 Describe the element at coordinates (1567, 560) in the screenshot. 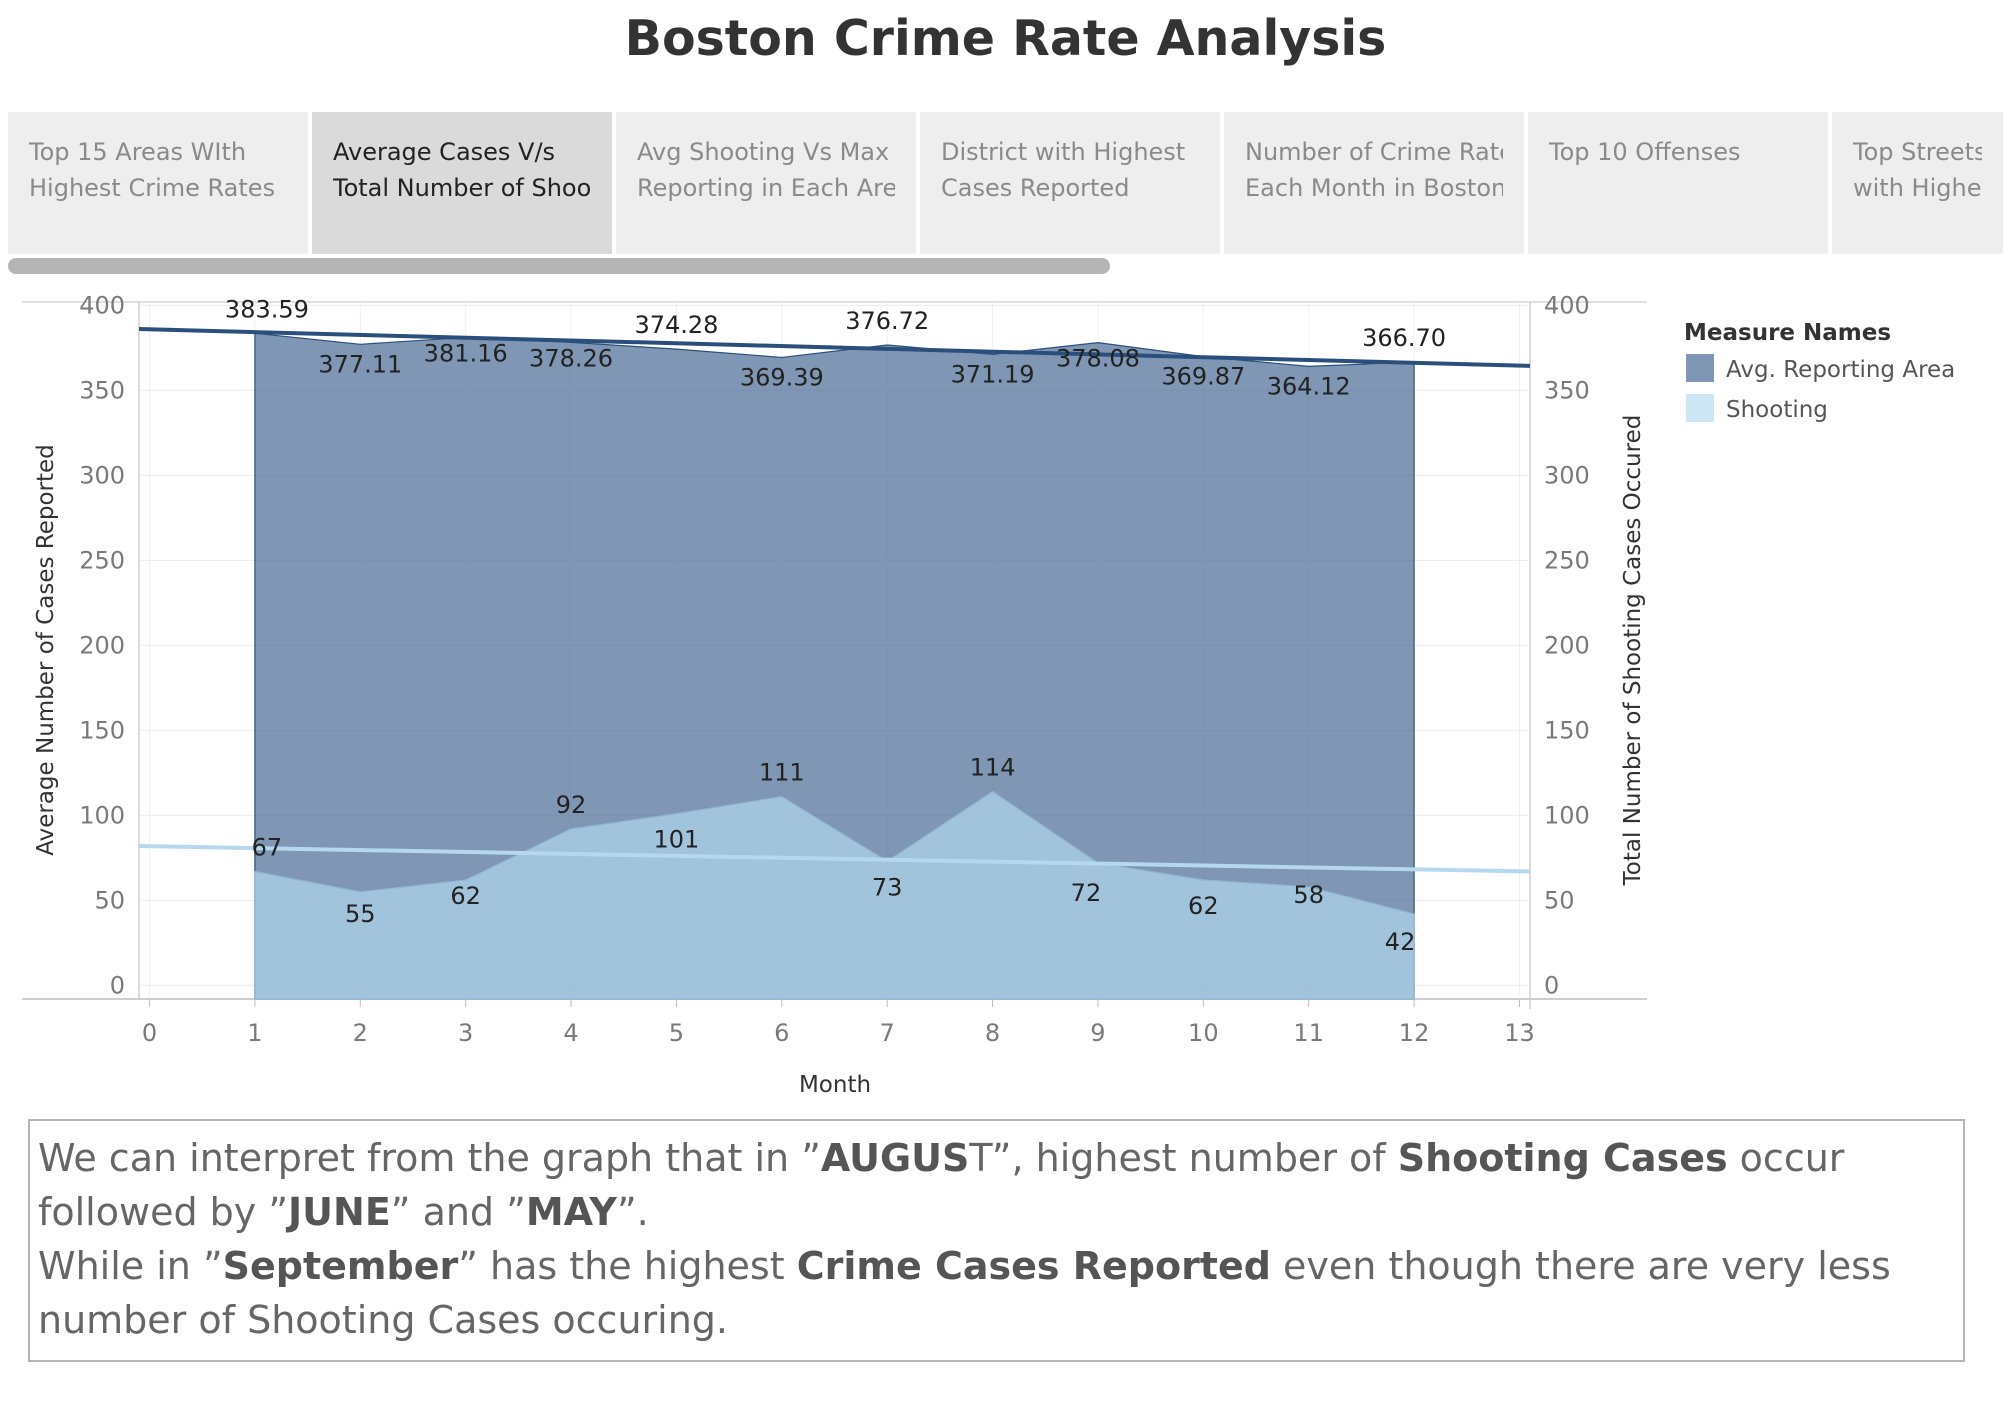

I see `right-y-tick-250: 250` at that location.